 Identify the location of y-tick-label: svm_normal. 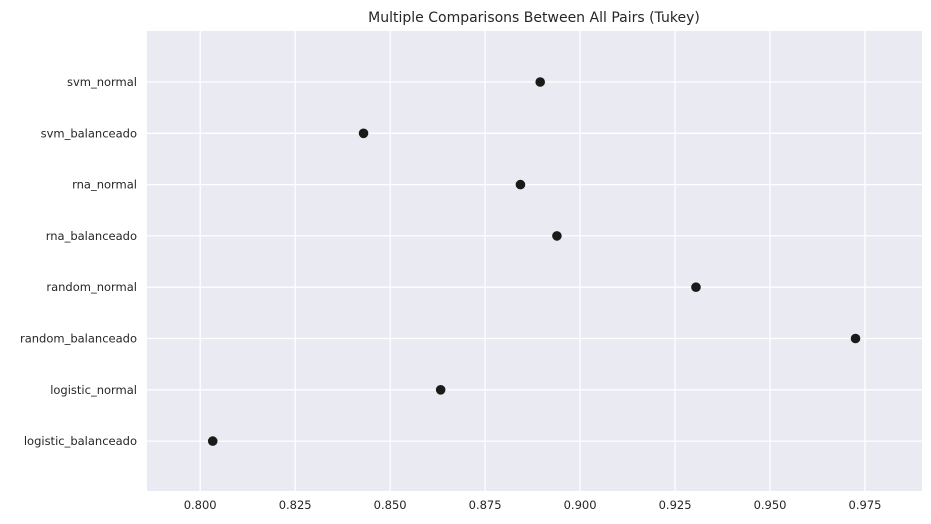
(102, 82).